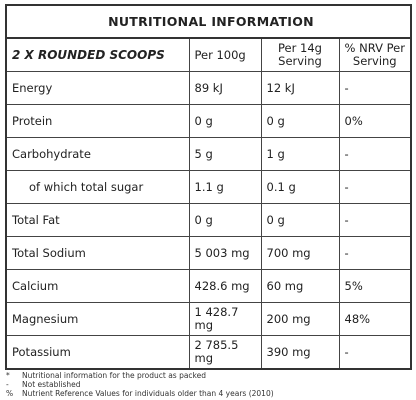 This screenshot has width=416, height=400. What do you see at coordinates (375, 121) in the screenshot?
I see `nutrient-value: 0%` at bounding box center [375, 121].